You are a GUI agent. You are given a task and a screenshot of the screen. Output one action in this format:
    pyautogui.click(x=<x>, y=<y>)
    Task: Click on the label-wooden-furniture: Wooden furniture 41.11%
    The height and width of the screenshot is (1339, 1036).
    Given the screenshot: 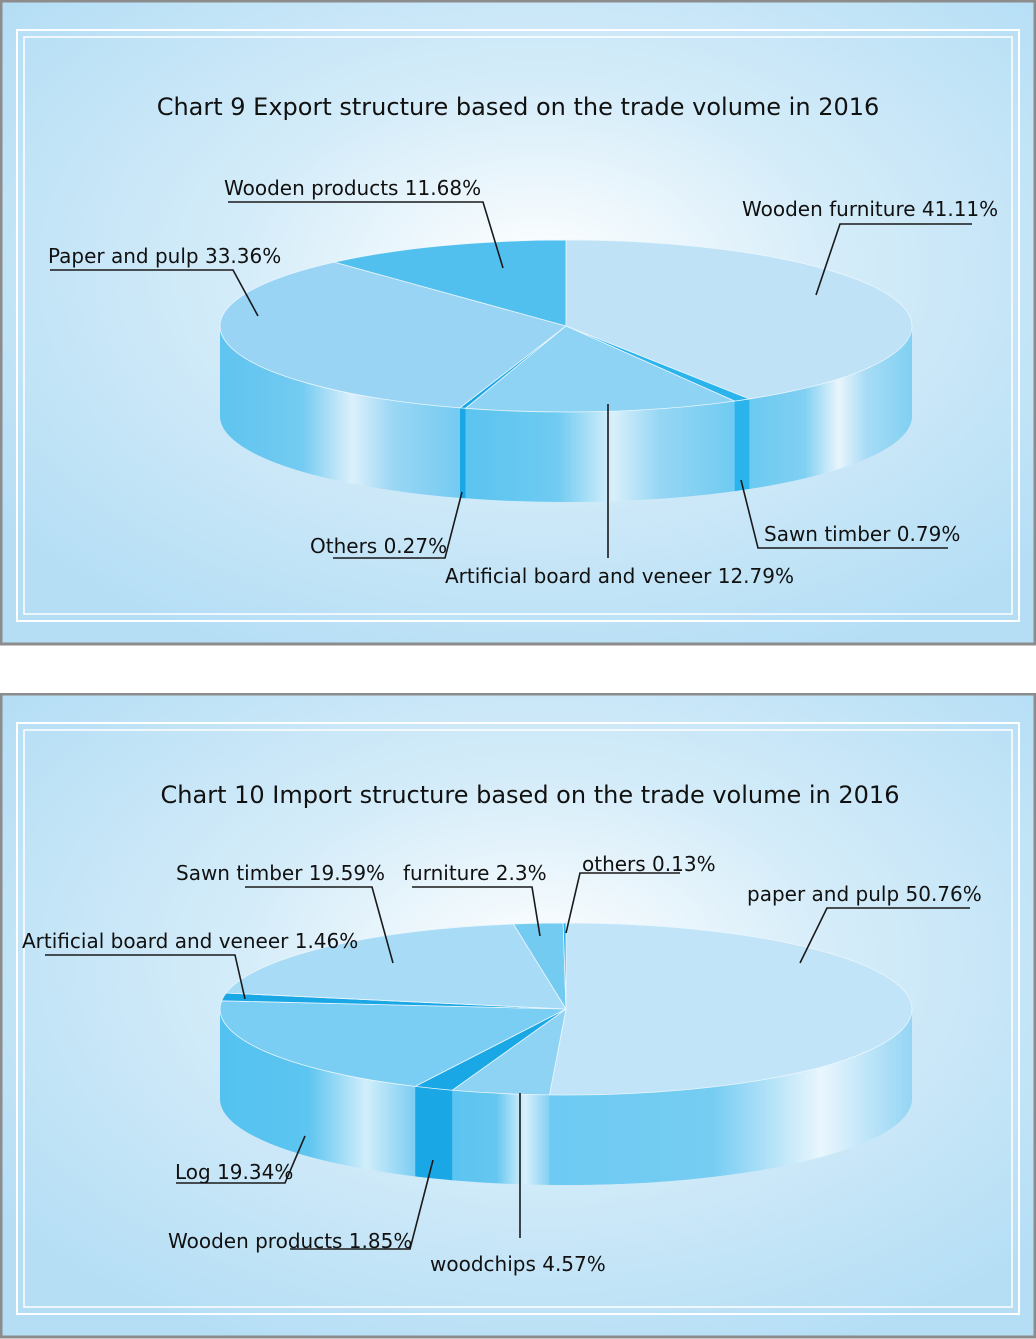 What is the action you would take?
    pyautogui.click(x=870, y=209)
    